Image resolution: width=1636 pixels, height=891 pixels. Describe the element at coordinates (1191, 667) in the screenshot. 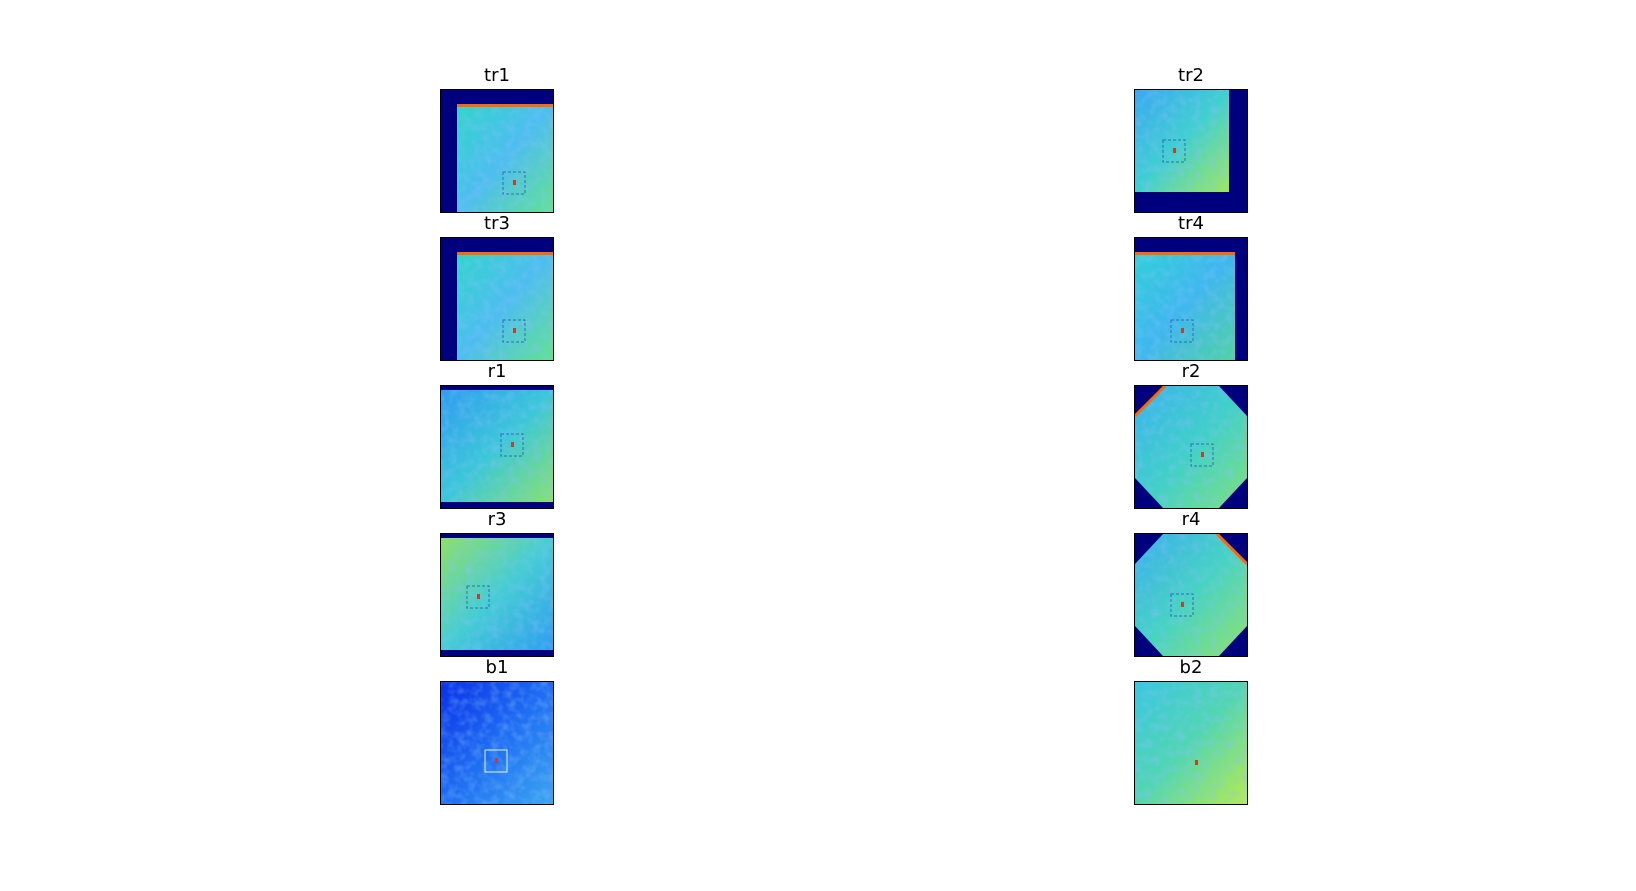

I see `panel-title: b2` at that location.